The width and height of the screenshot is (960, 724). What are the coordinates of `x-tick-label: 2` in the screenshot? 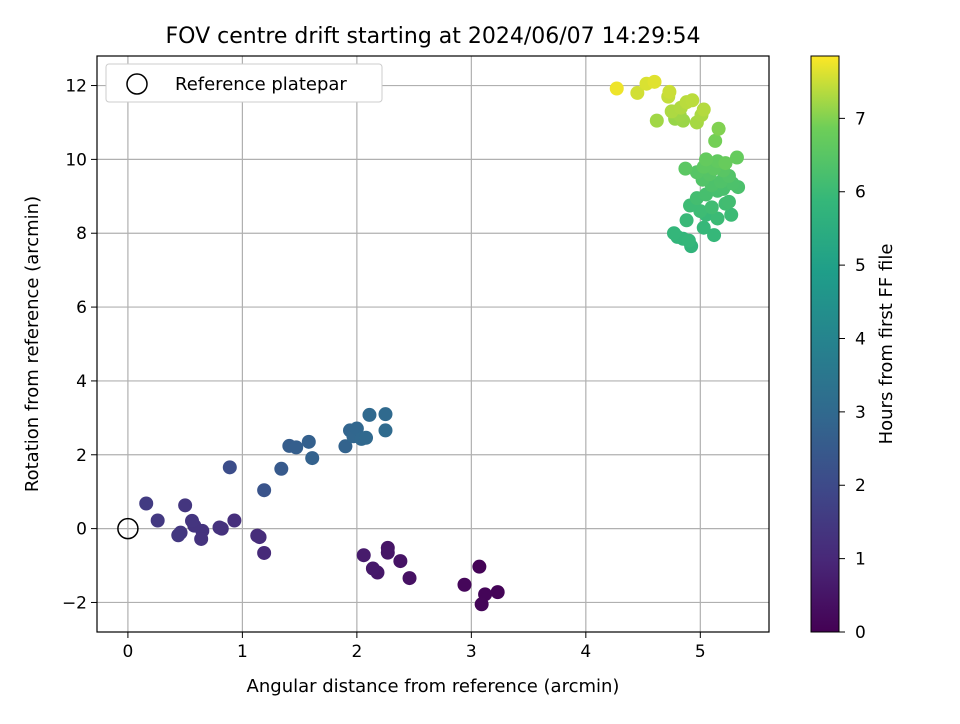 It's located at (356, 652).